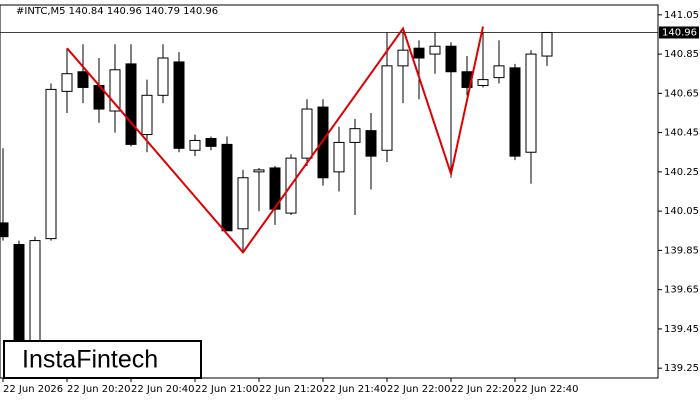  I want to click on price-label-bg, so click(679, 32).